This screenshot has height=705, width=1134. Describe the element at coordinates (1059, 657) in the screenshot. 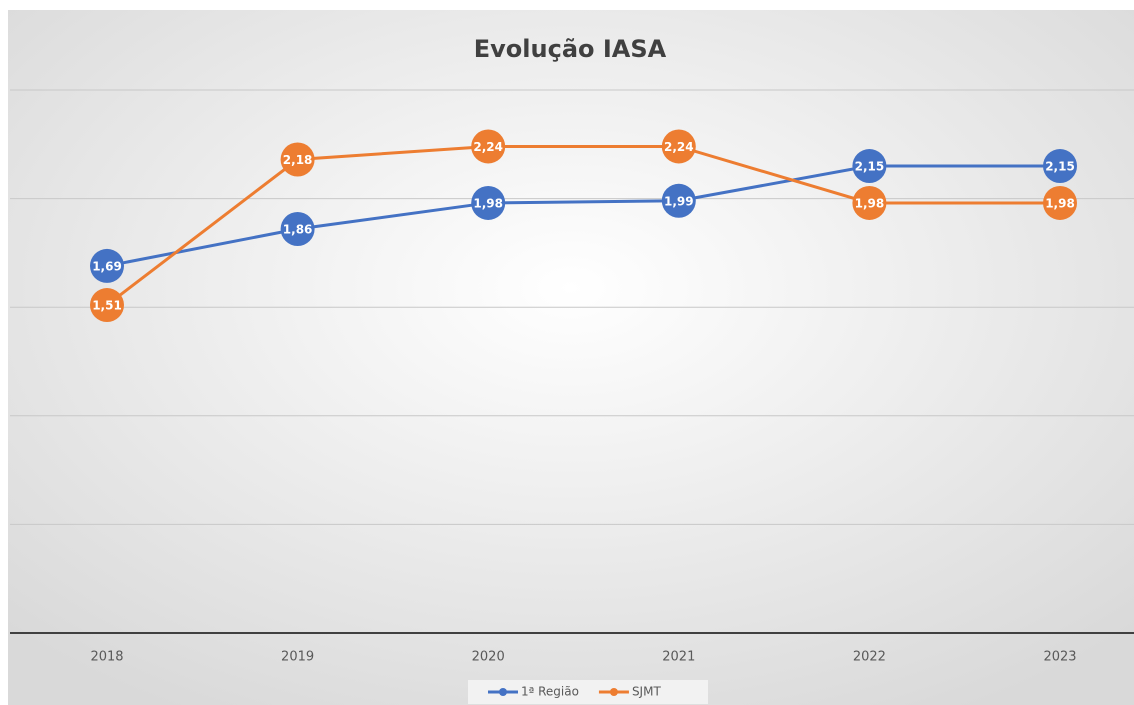

I see `x-tick-label: 2023` at that location.